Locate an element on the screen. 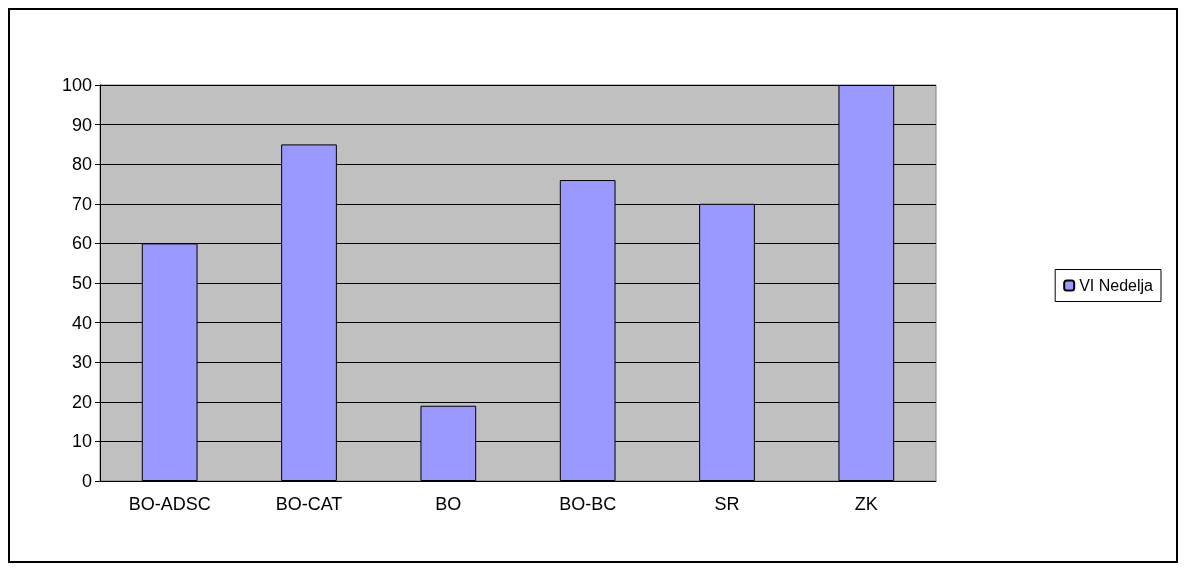 The height and width of the screenshot is (571, 1186). y-tick-label: 70 is located at coordinates (81, 203).